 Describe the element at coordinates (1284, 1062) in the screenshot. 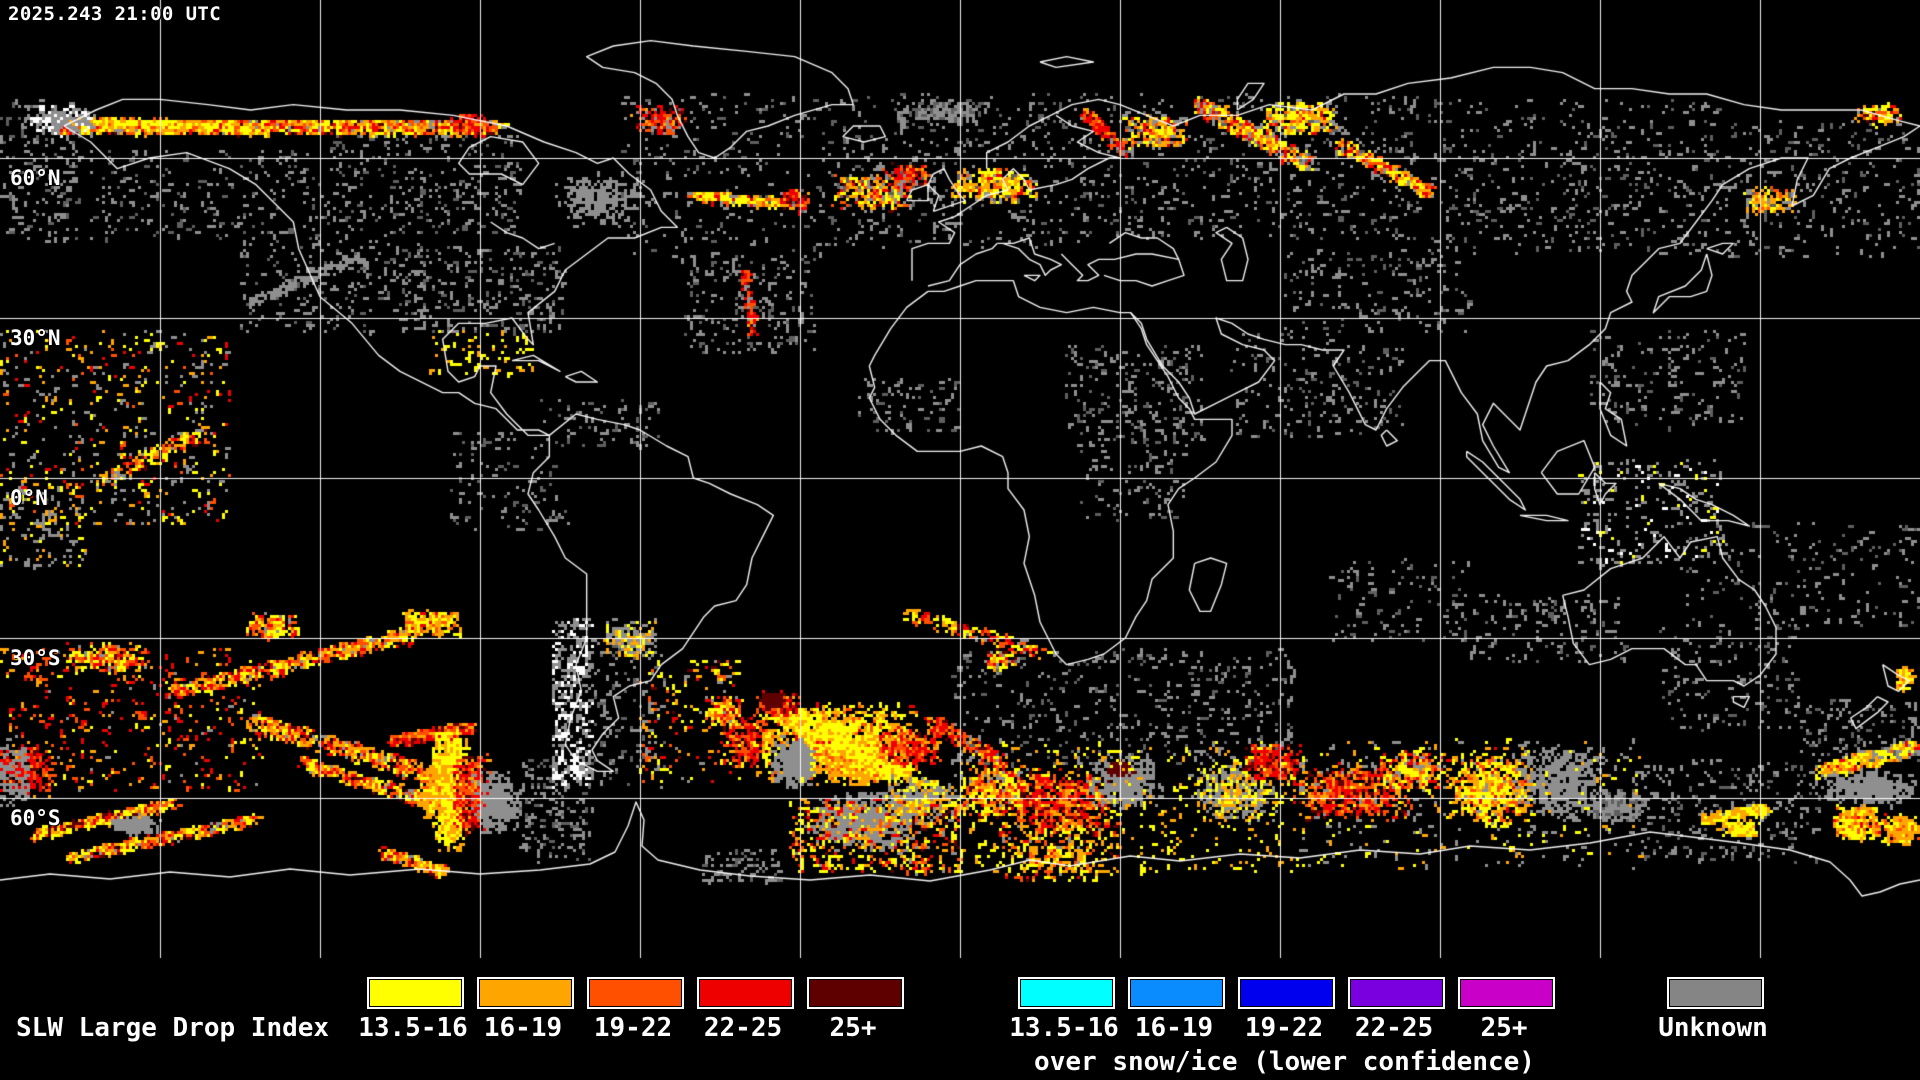

I see `legend-snow-ice-caption: over snow/ice (lower confidence)` at that location.